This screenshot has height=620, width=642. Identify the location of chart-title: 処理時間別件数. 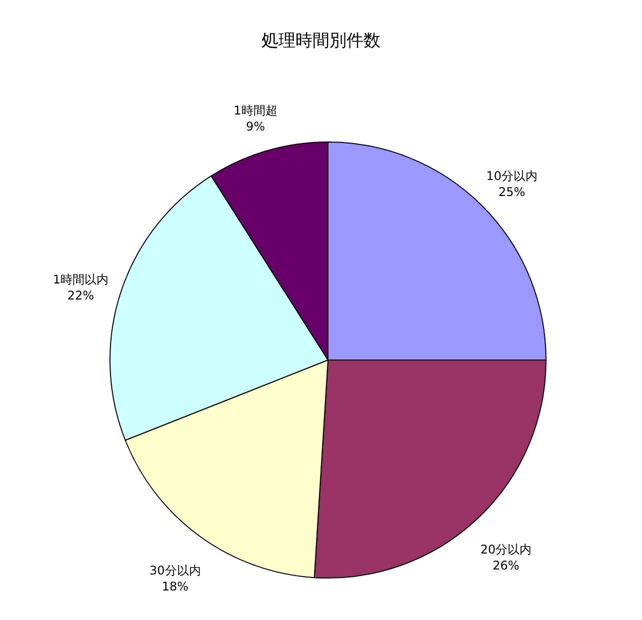
(321, 41).